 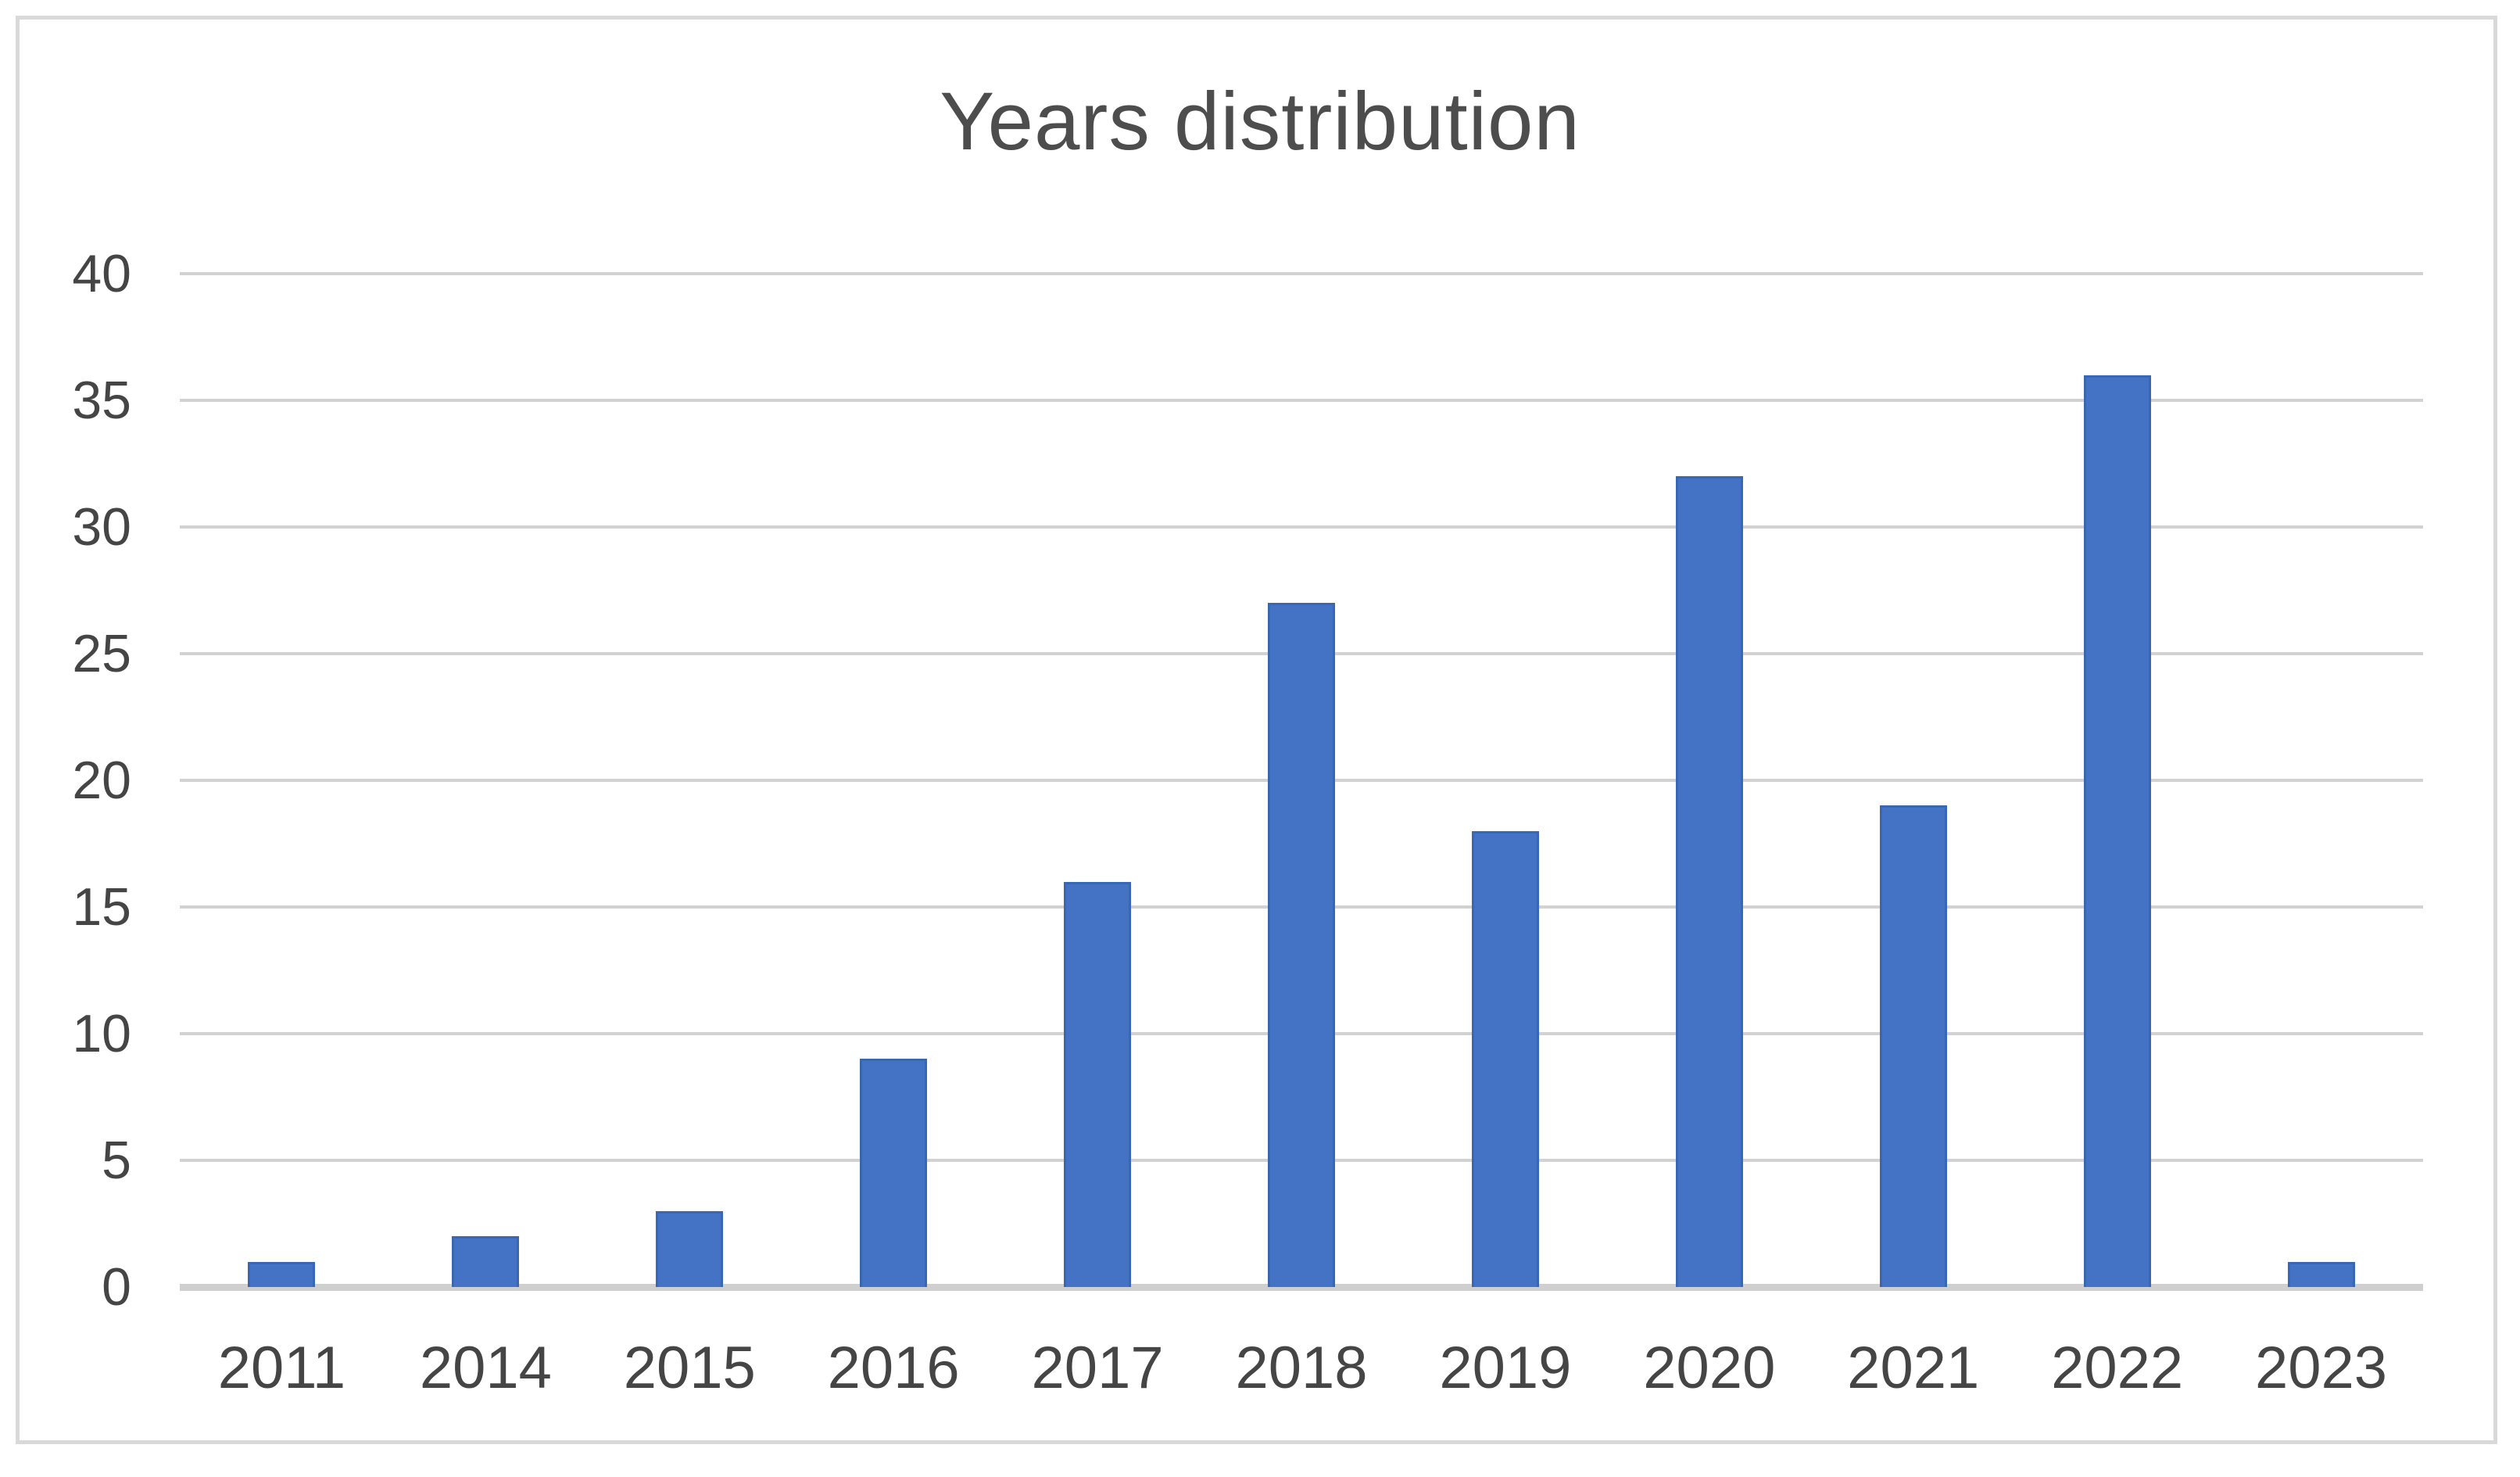 What do you see at coordinates (2117, 831) in the screenshot?
I see `bar-2022` at bounding box center [2117, 831].